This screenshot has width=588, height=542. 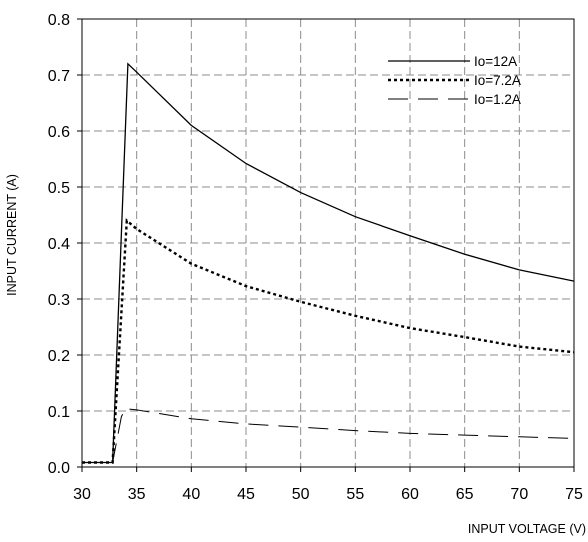 What do you see at coordinates (59, 76) in the screenshot?
I see `y-tick-label: 0.7` at bounding box center [59, 76].